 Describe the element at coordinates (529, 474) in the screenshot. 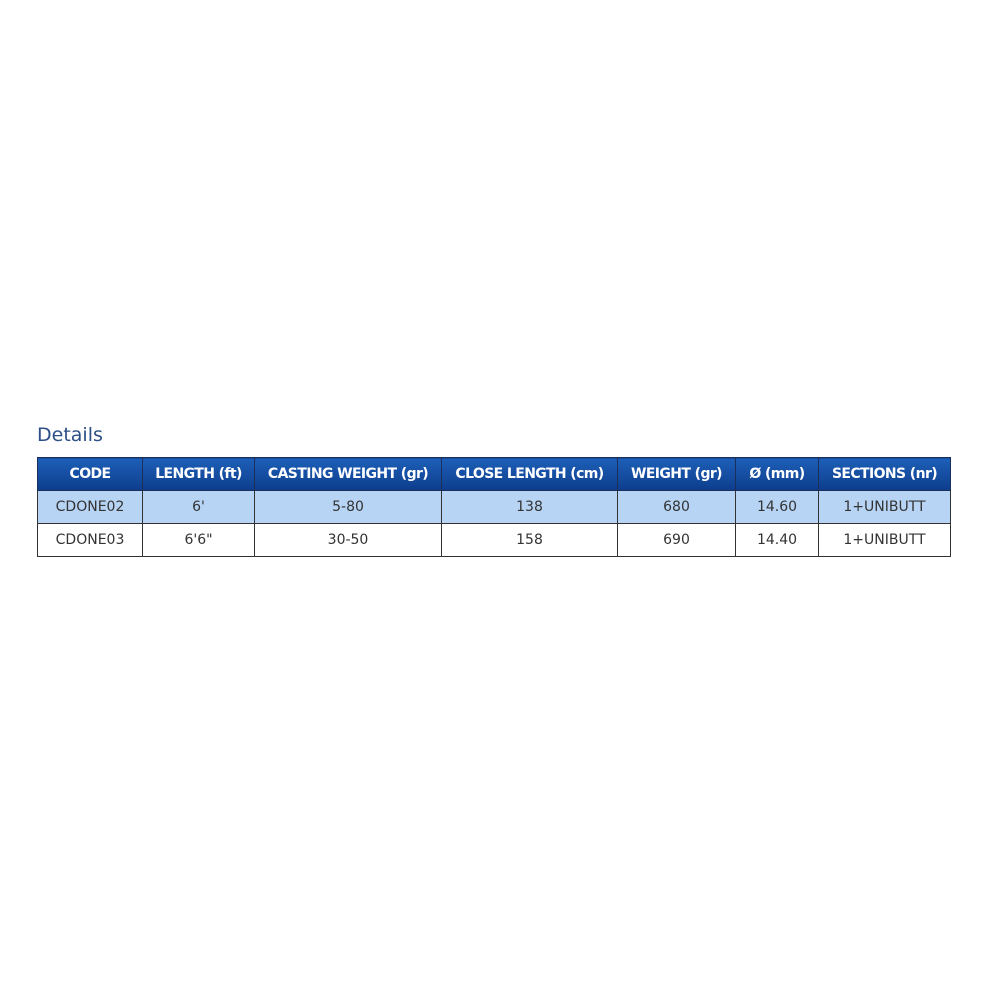

I see `header-close-length: CLOSE LENGTH (cm)` at that location.